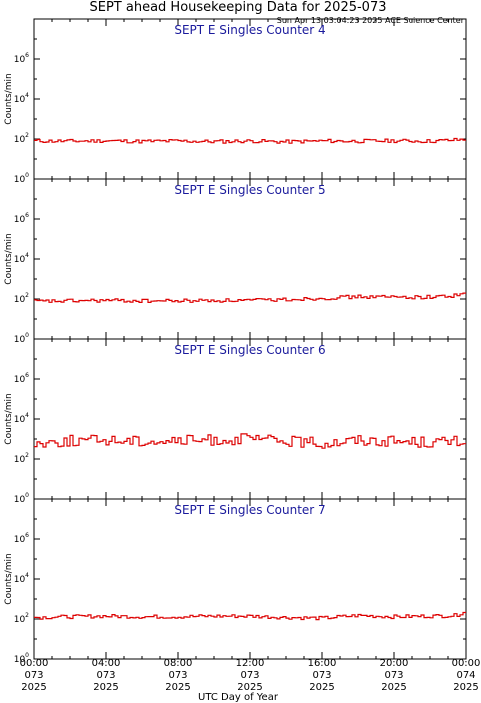  I want to click on x-tick-label: 12:00, so click(250, 663).